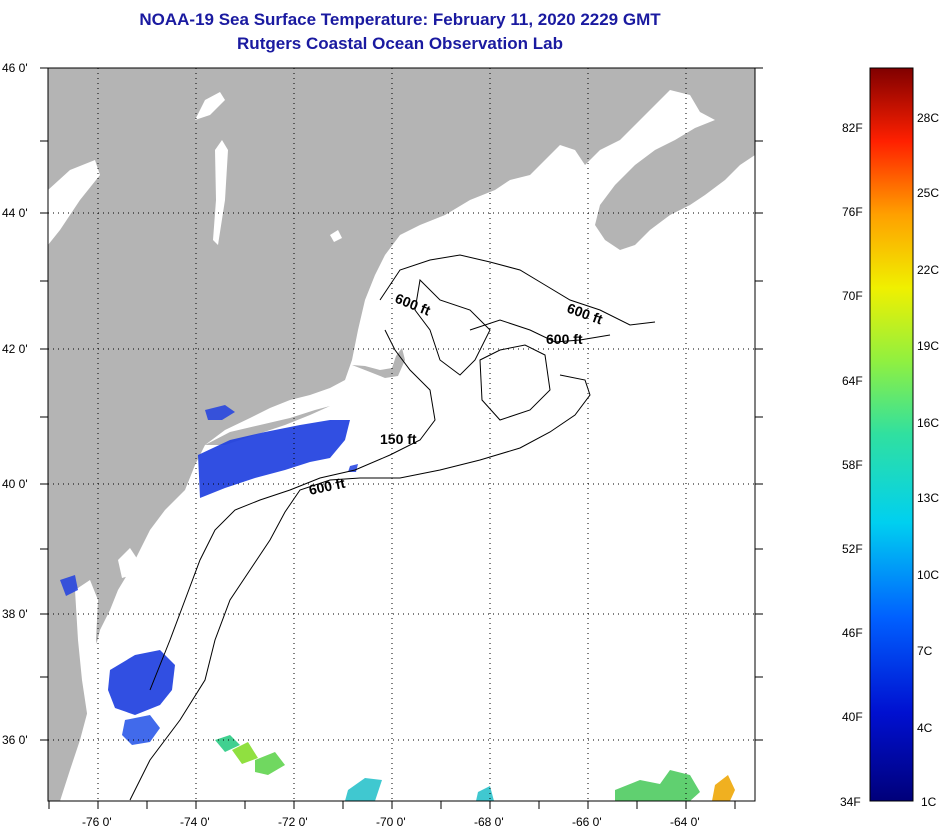  What do you see at coordinates (852, 549) in the screenshot?
I see `colorbar-f-label: 52F` at bounding box center [852, 549].